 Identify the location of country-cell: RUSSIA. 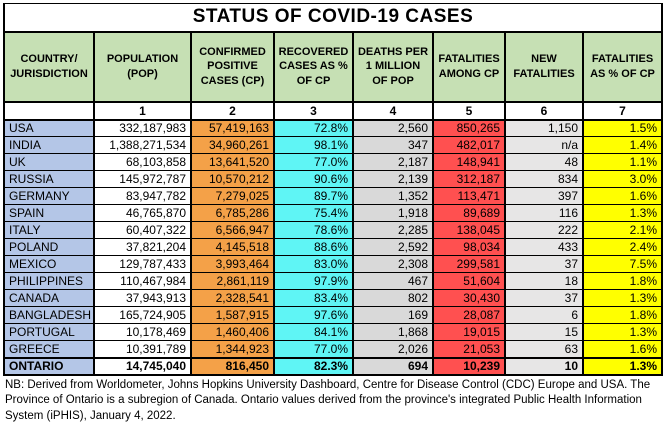
(49, 179).